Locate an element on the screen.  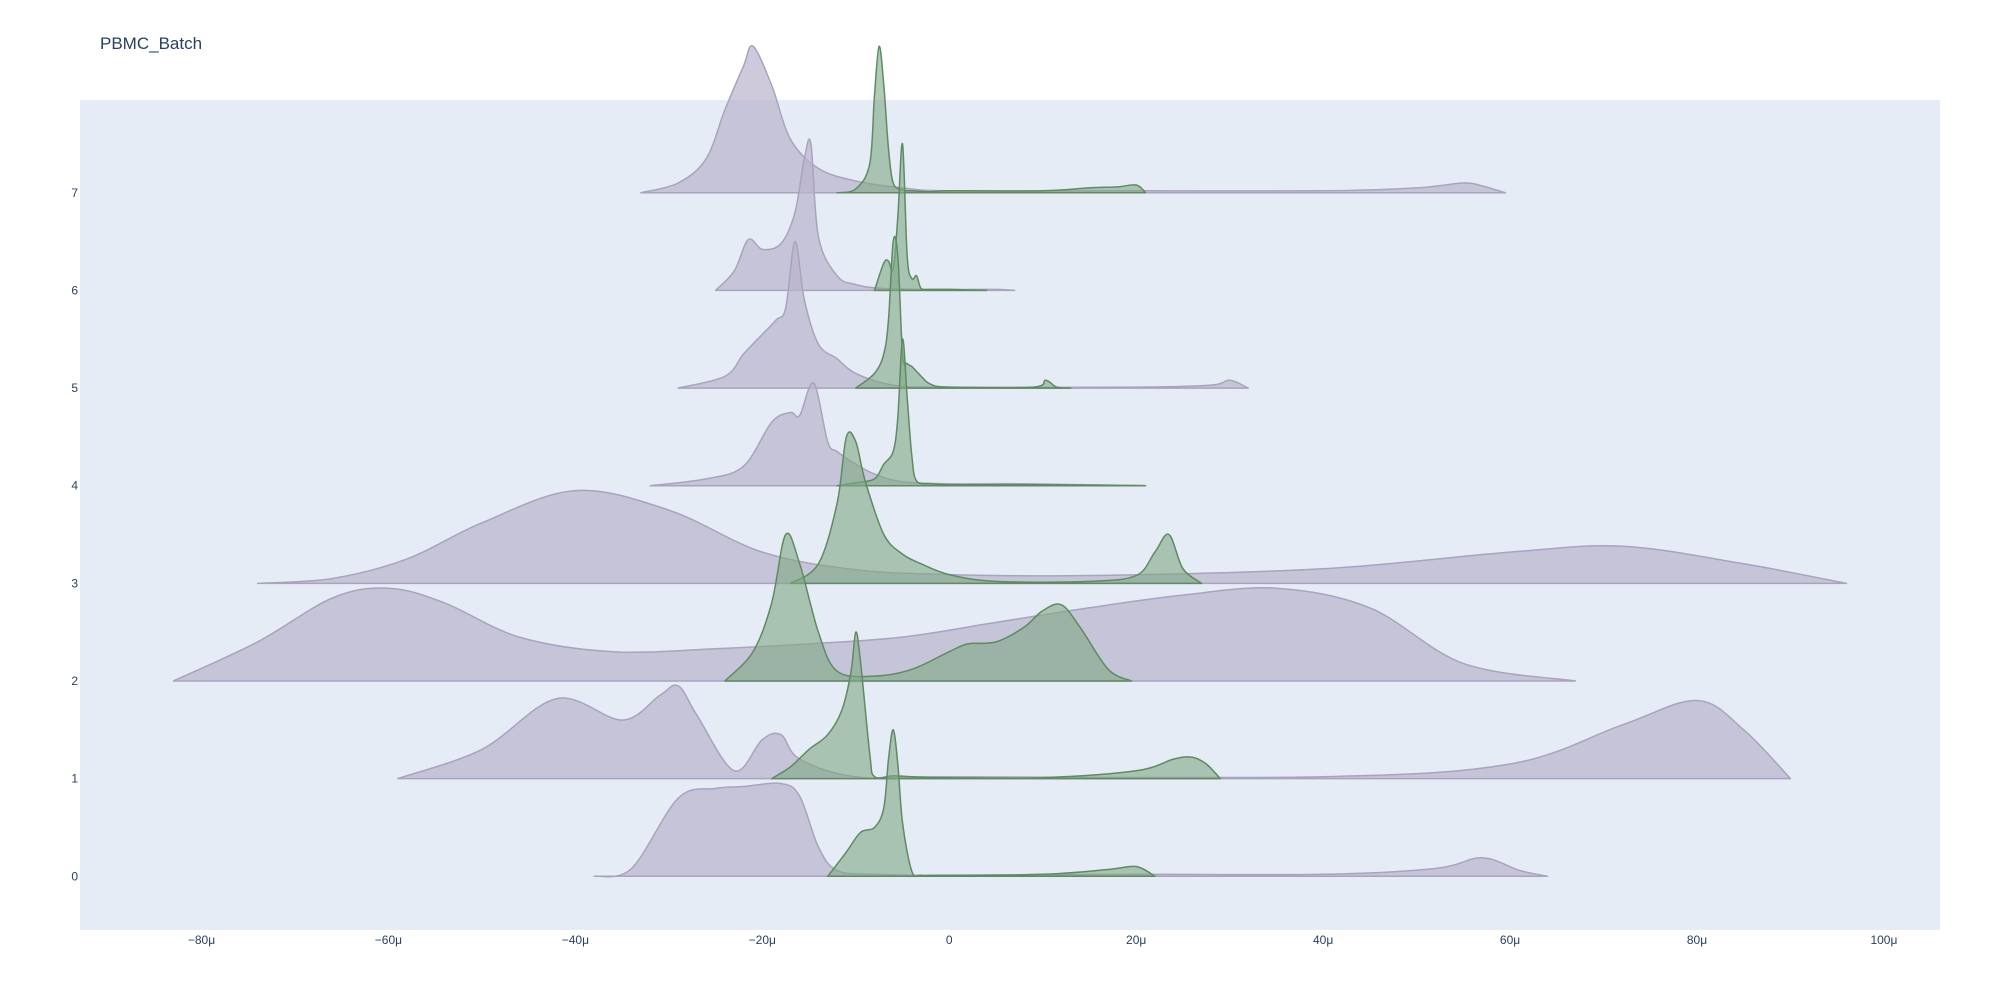
x-tick-label: 80μ is located at coordinates (1697, 940).